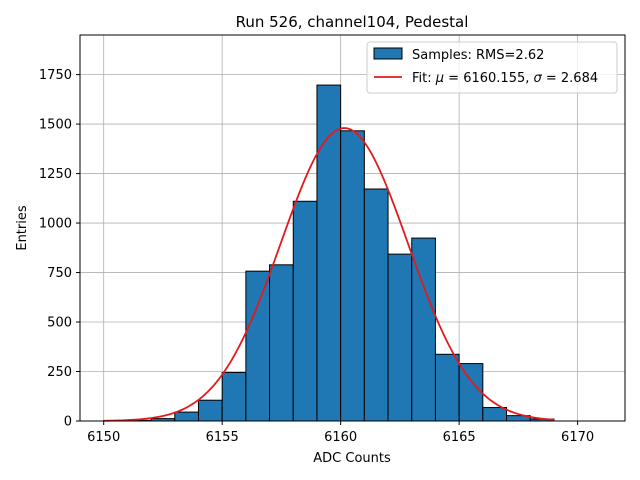 This screenshot has height=480, width=640. What do you see at coordinates (55, 125) in the screenshot?
I see `y-tick-label: 1500` at bounding box center [55, 125].